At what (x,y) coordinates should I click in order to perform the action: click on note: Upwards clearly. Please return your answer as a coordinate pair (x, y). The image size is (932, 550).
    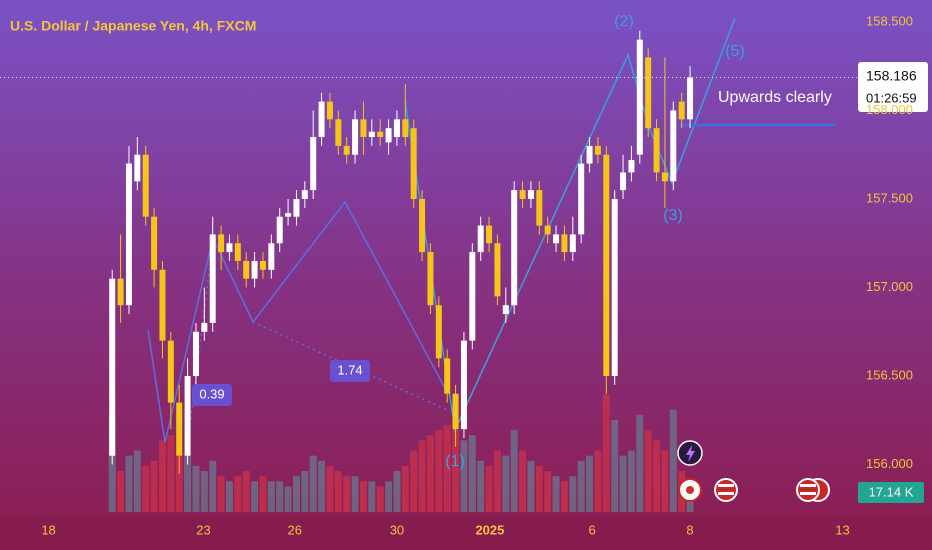
    Looking at the image, I should click on (775, 97).